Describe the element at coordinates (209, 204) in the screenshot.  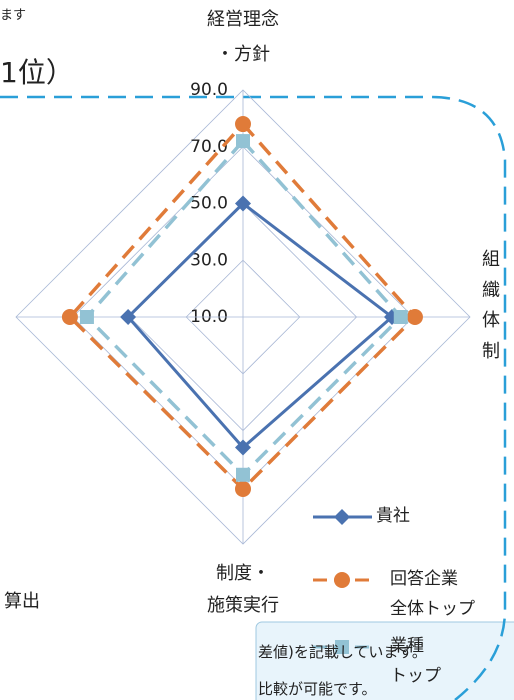
I see `r-tick-label: 50.0` at that location.